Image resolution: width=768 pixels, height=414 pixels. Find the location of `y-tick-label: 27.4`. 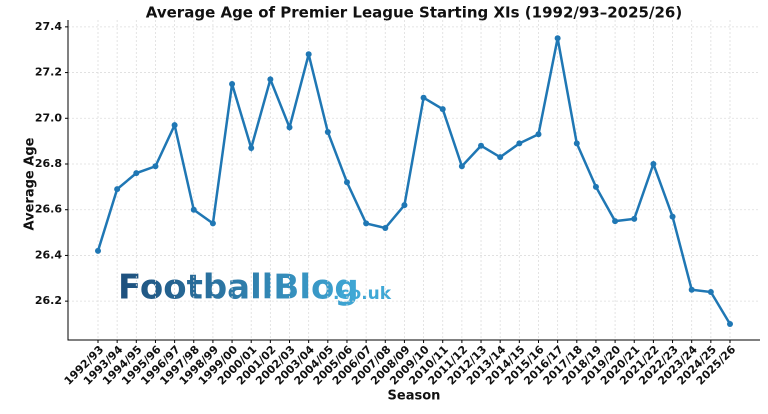

y-tick-label: 27.4 is located at coordinates (48, 26).